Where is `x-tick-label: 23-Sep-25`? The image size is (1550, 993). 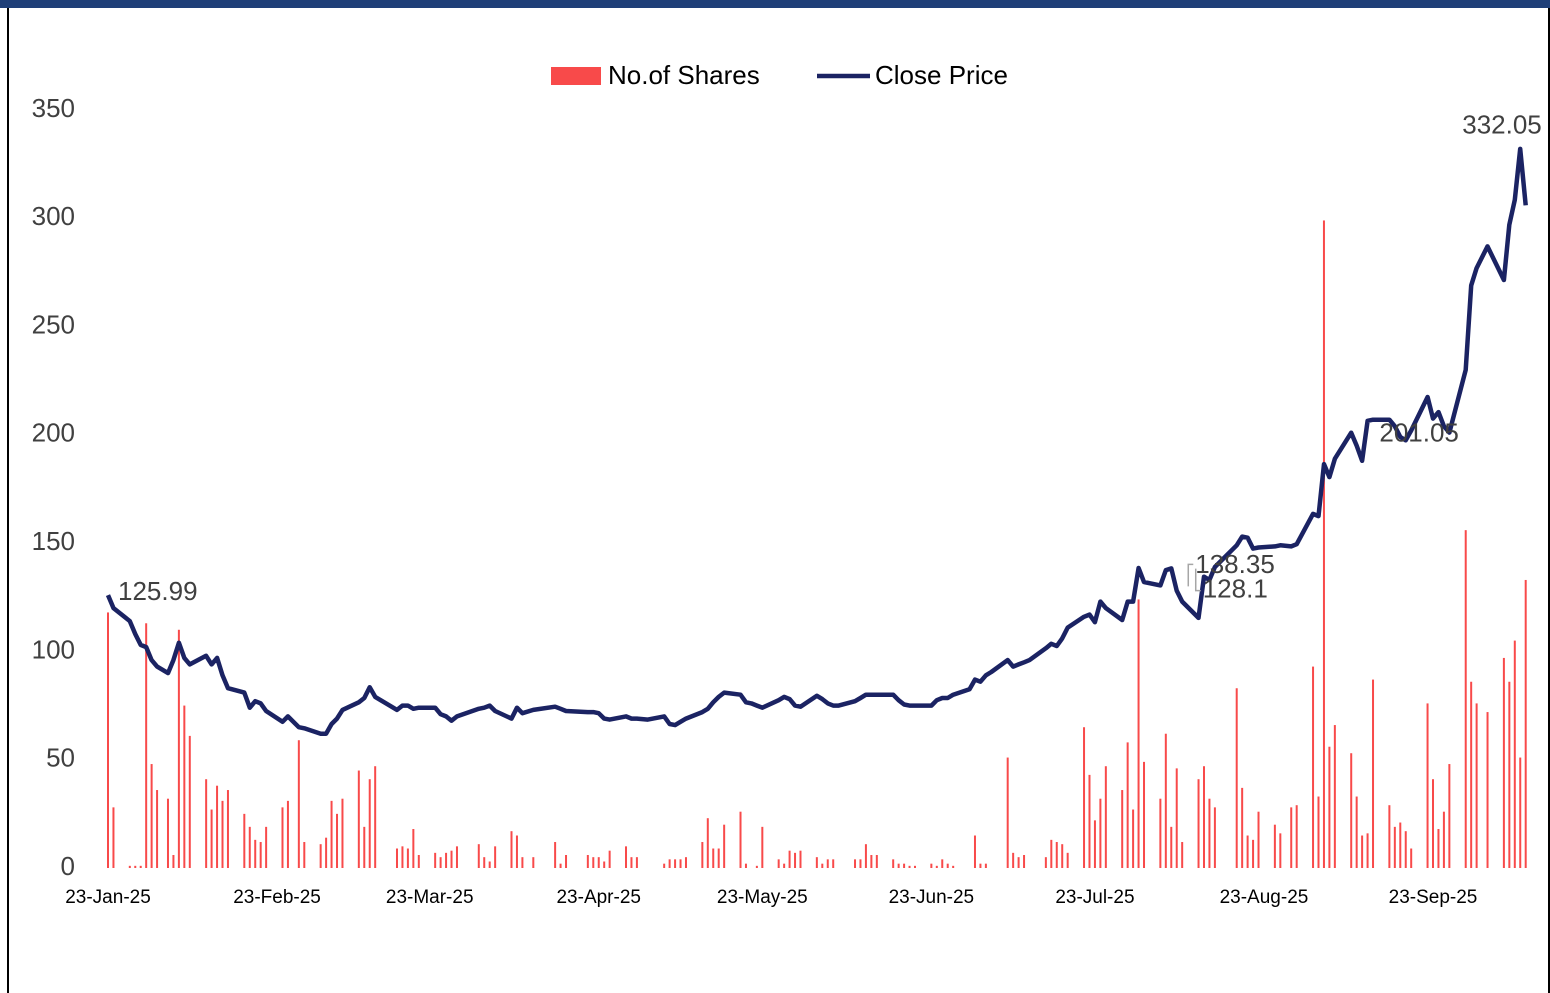 x-tick-label: 23-Sep-25 is located at coordinates (1433, 897).